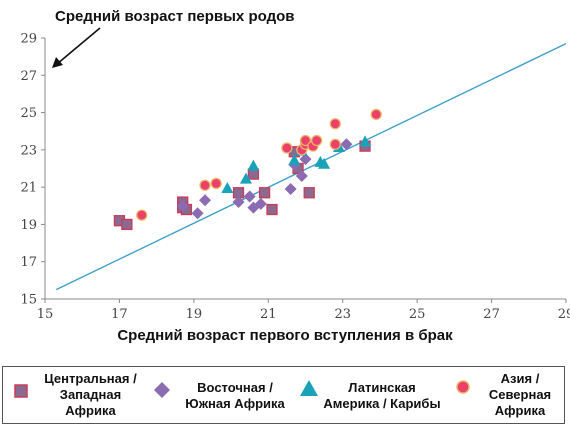  Describe the element at coordinates (162, 390) in the screenshot. I see `diamond-marker-icon` at that location.